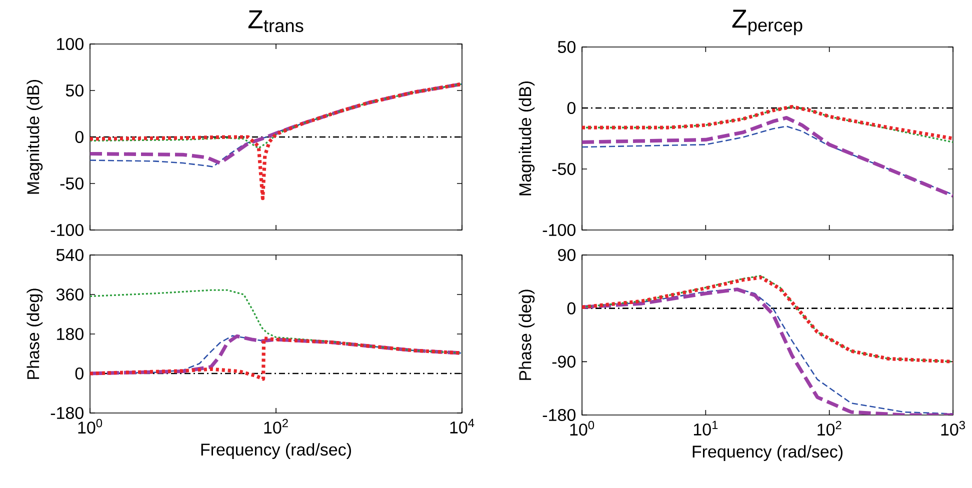 This screenshot has height=488, width=972. What do you see at coordinates (70, 255) in the screenshot?
I see `y-tick-label: 540` at bounding box center [70, 255].